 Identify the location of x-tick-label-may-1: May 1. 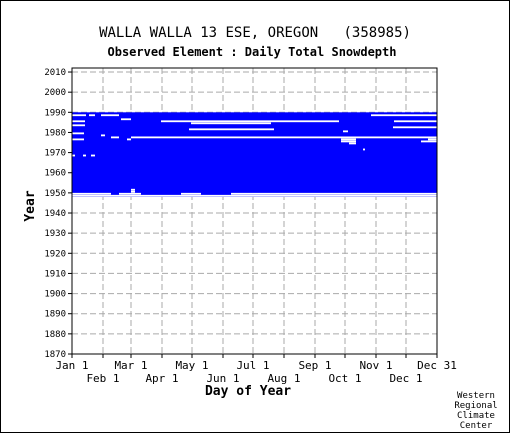
(191, 365).